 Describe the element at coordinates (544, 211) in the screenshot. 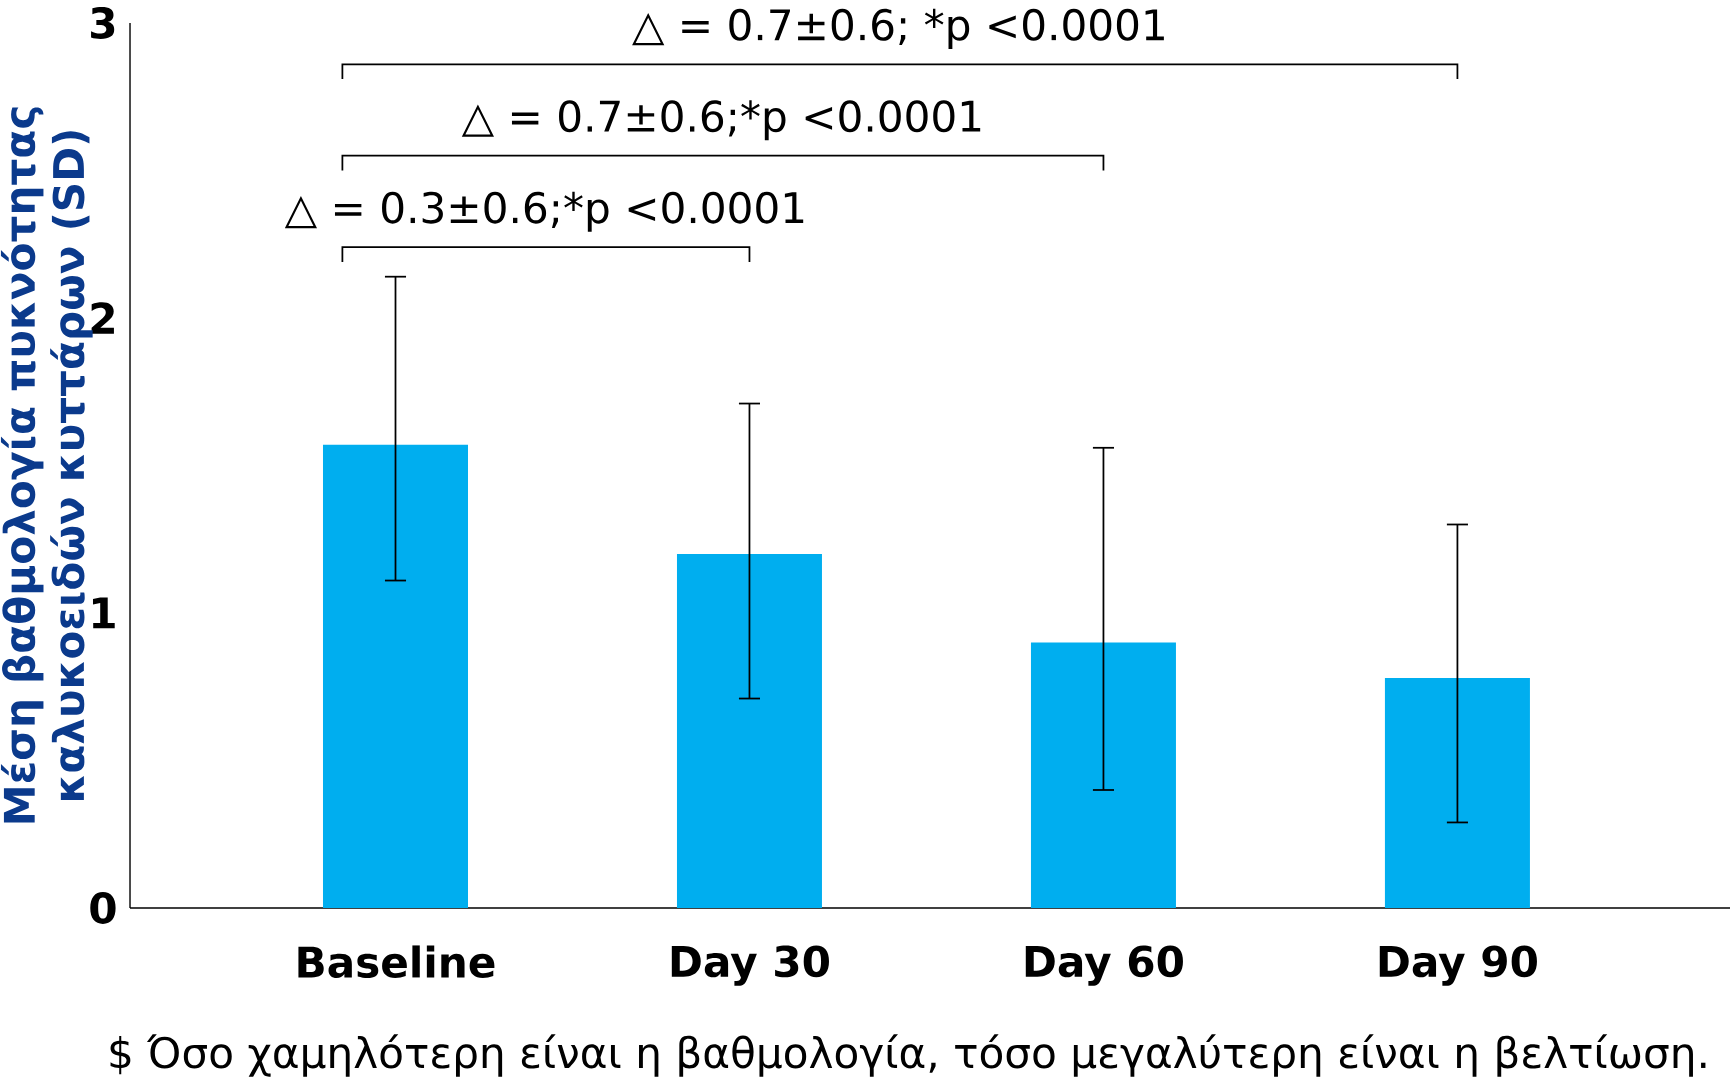

I see `annotation: △ = 0.3±0.6;*p <0.0001` at that location.